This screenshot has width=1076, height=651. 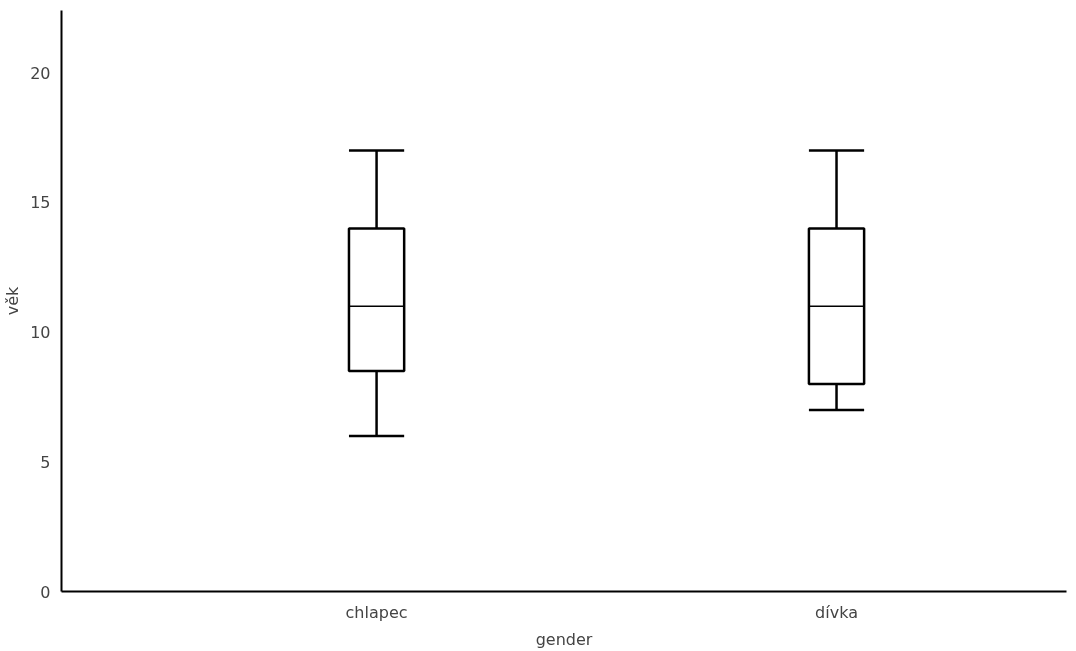 What do you see at coordinates (836, 612) in the screenshot?
I see `x-tick-label: dívka` at bounding box center [836, 612].